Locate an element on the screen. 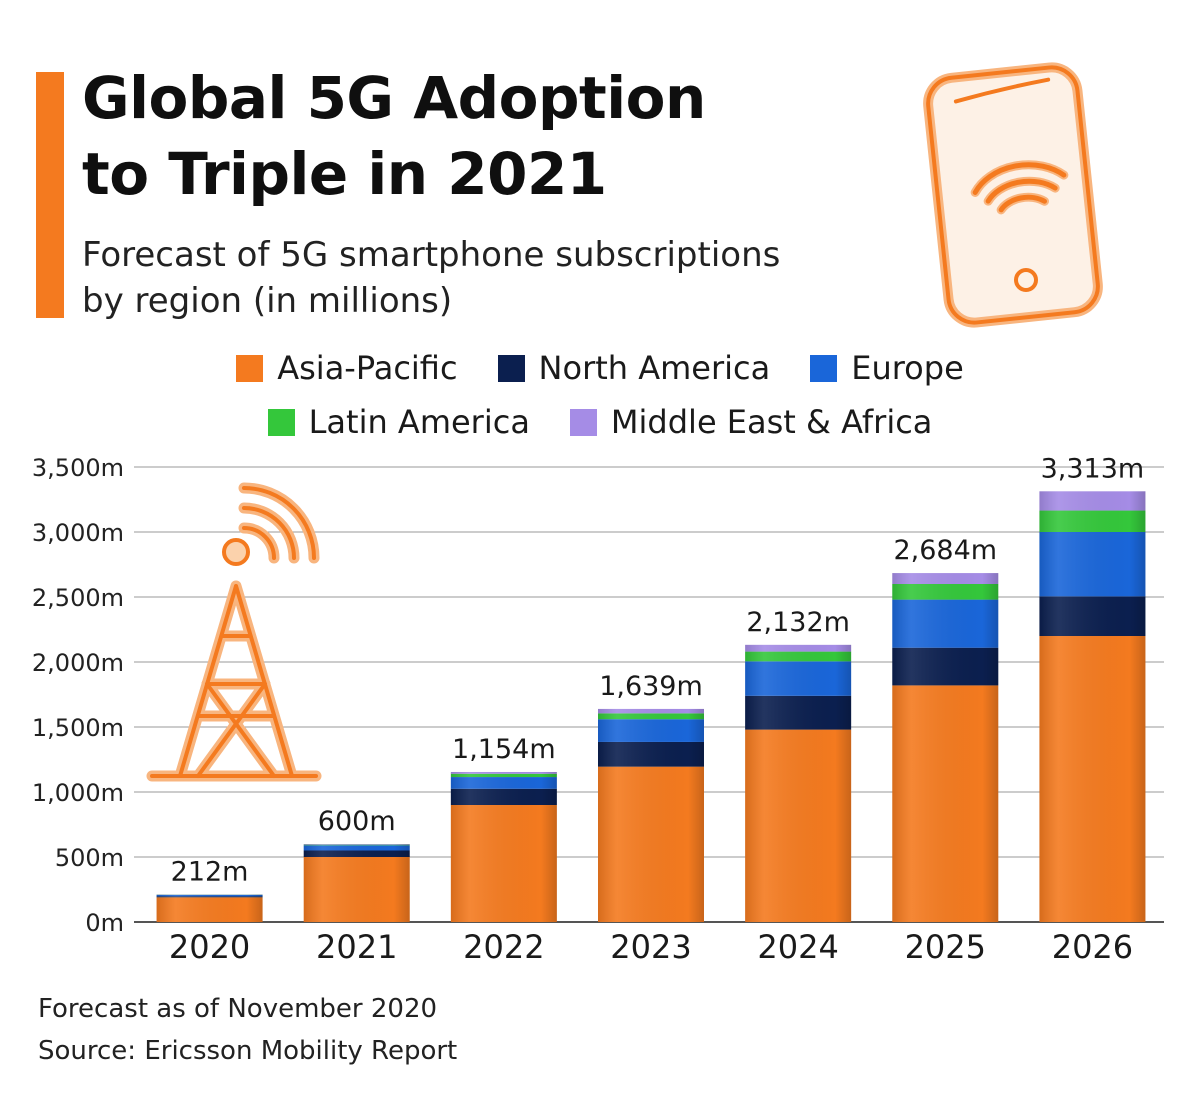  legend-item-middle-east-africa: Middle East & Africa is located at coordinates (751, 422).